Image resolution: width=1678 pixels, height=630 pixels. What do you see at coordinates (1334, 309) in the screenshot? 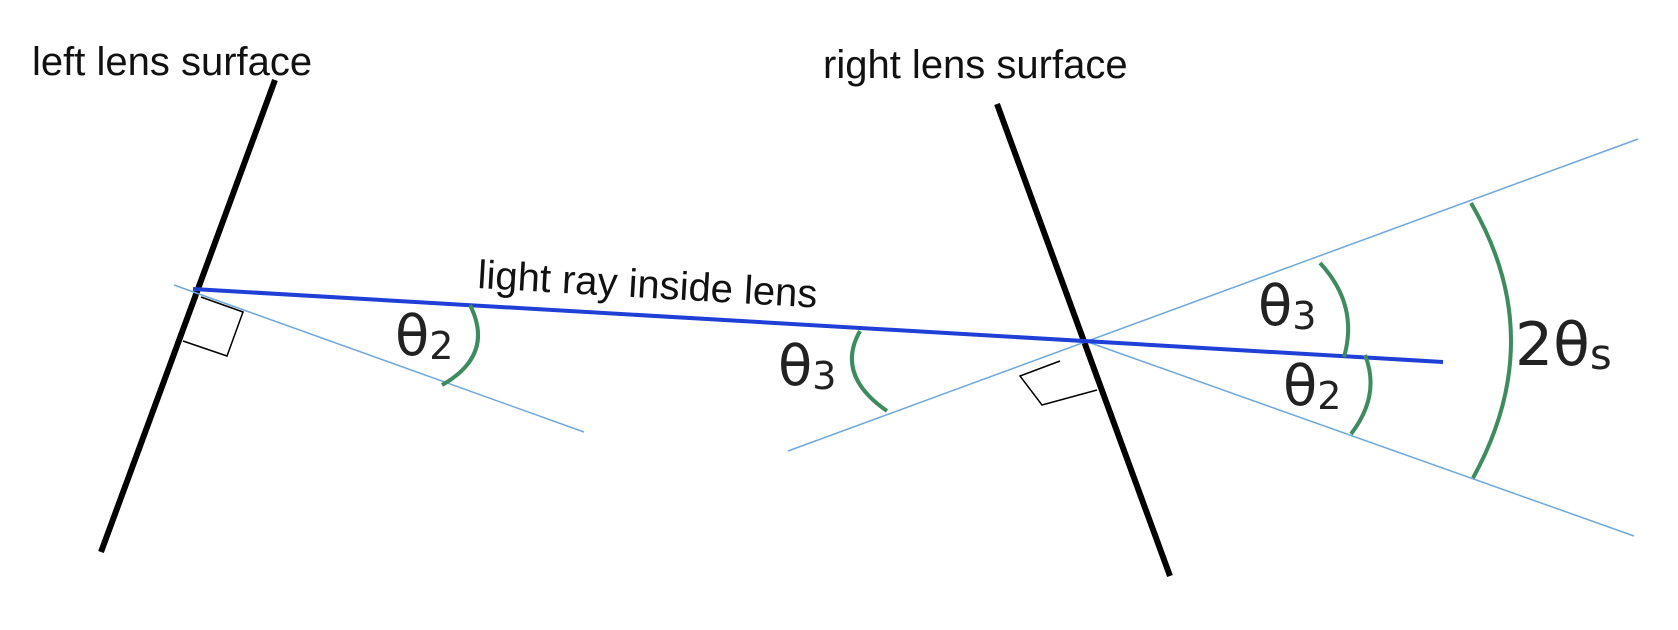
I see `theta3-right-arc` at bounding box center [1334, 309].